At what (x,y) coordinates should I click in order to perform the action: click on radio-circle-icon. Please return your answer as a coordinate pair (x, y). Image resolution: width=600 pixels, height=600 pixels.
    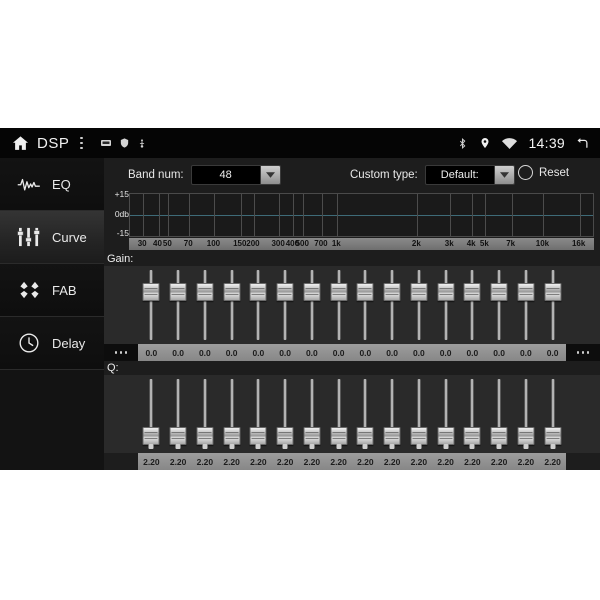
    Looking at the image, I should click on (525, 172).